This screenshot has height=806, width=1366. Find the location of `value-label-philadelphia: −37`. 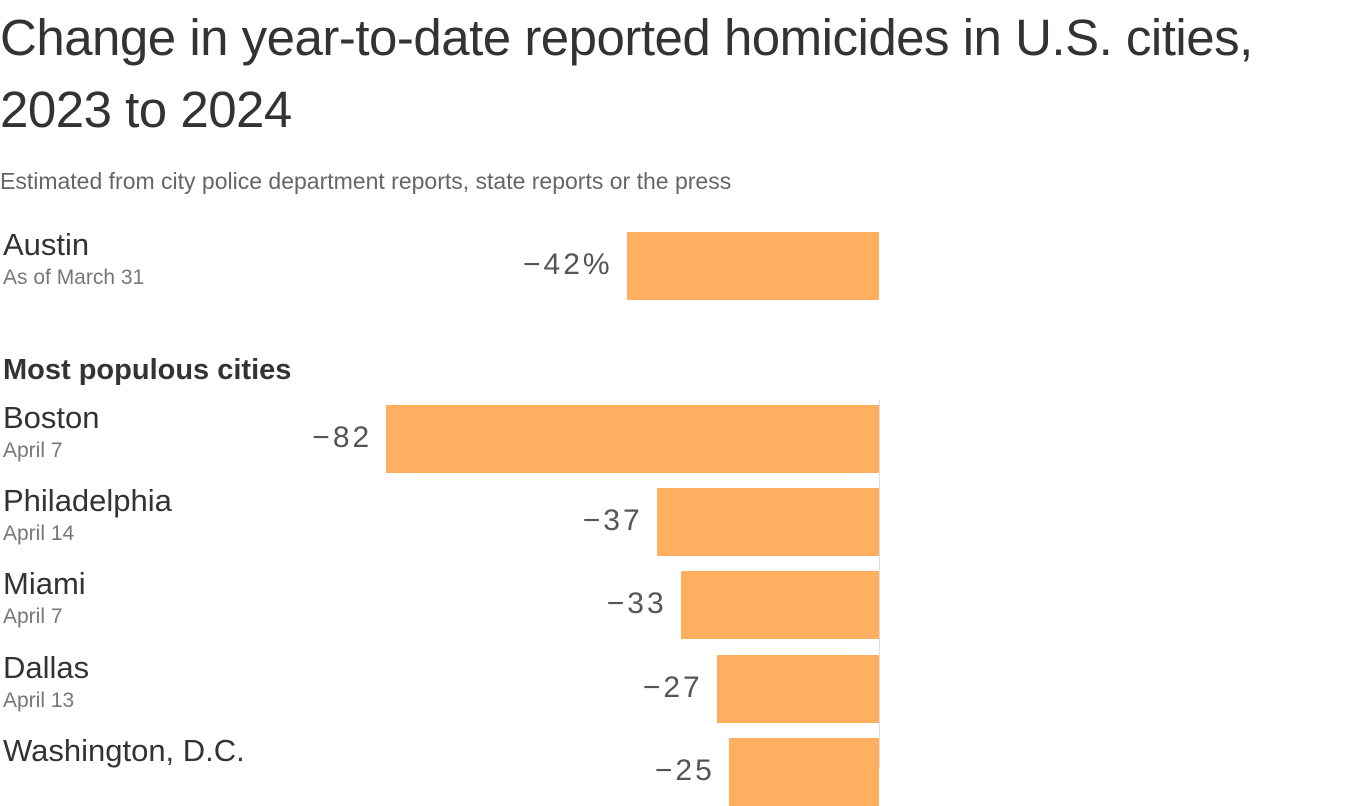

value-label-philadelphia: −37 is located at coordinates (612, 520).